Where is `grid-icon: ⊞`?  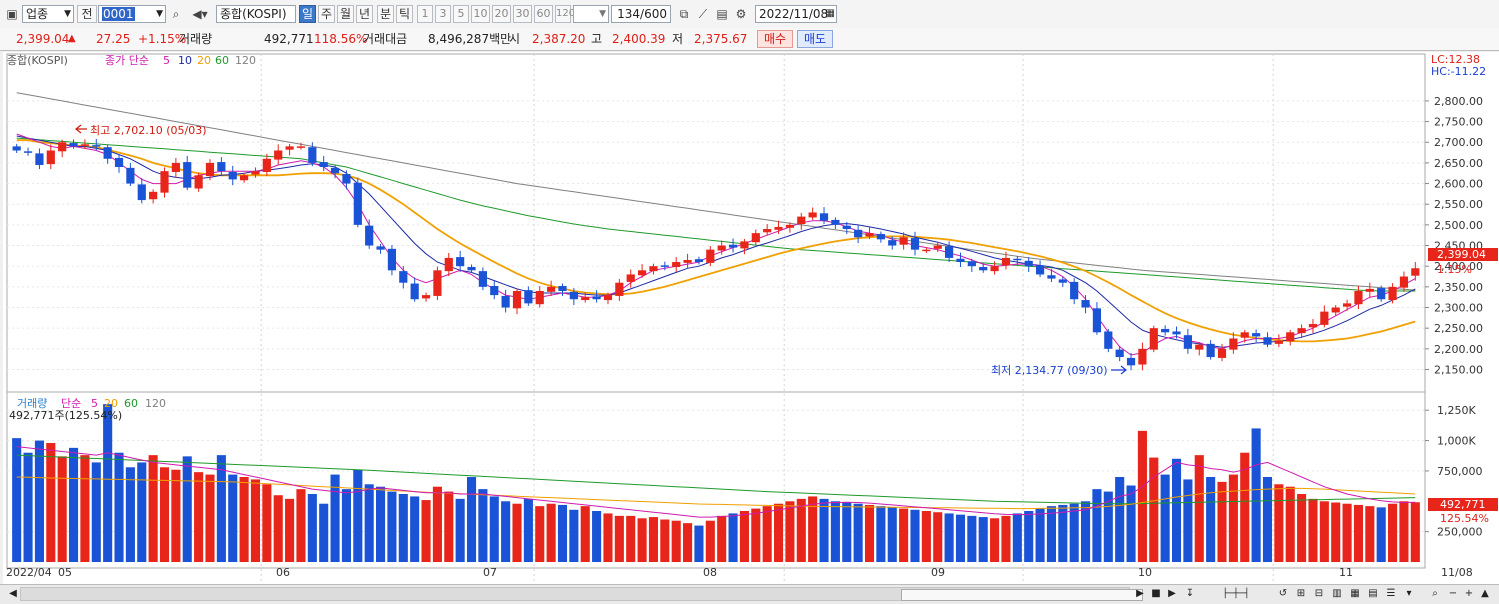 grid-icon: ⊞ is located at coordinates (1301, 593).